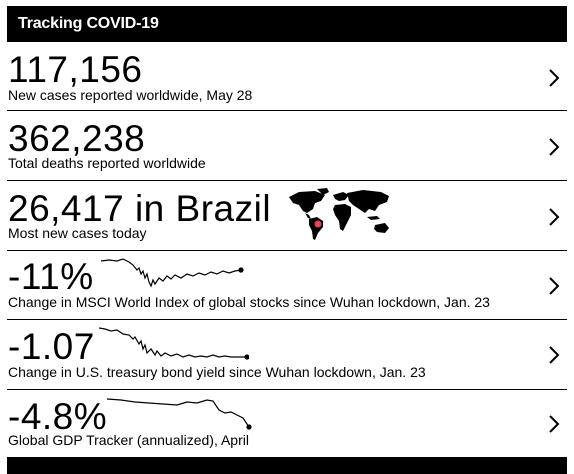 This screenshot has width=574, height=474. What do you see at coordinates (339, 214) in the screenshot?
I see `world-map-icon` at bounding box center [339, 214].